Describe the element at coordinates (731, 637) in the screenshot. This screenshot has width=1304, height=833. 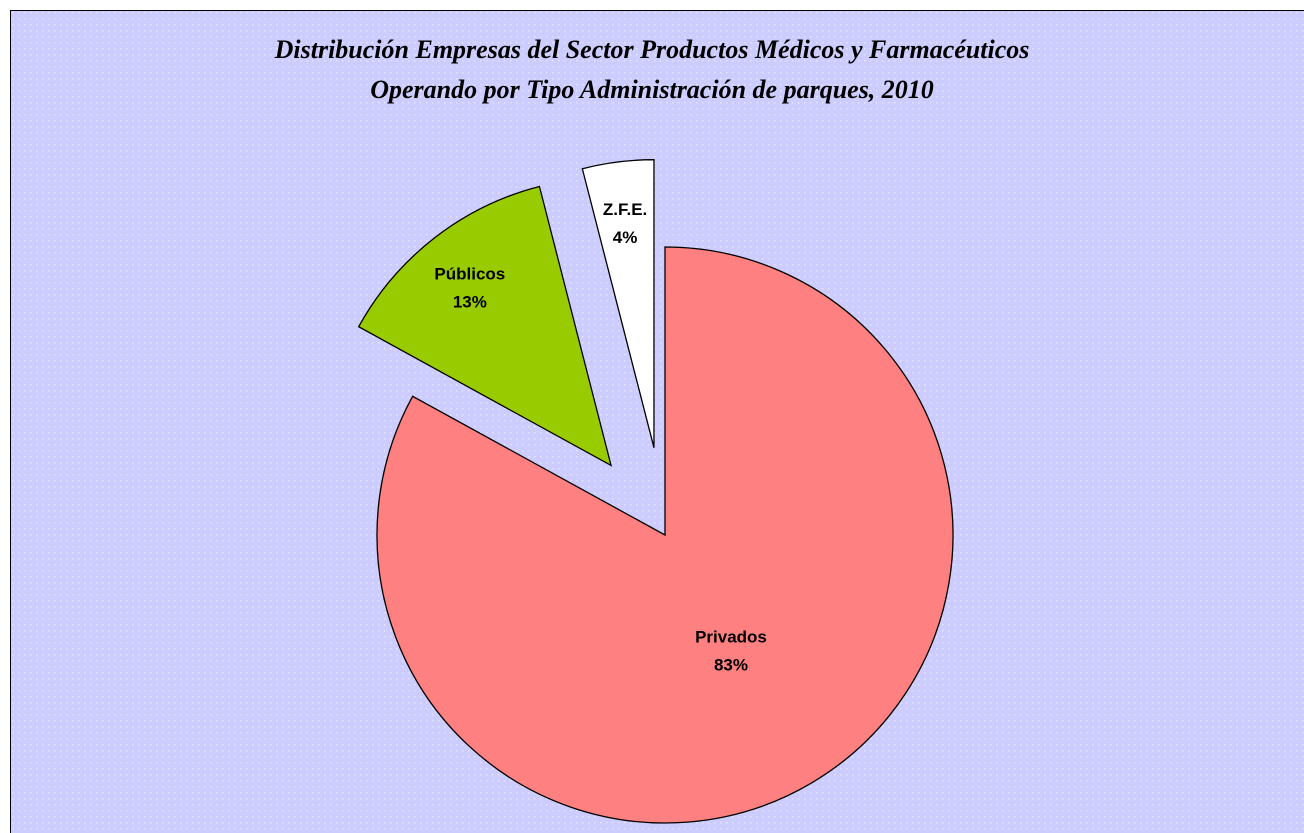
I see `slice-label: Privados` at that location.